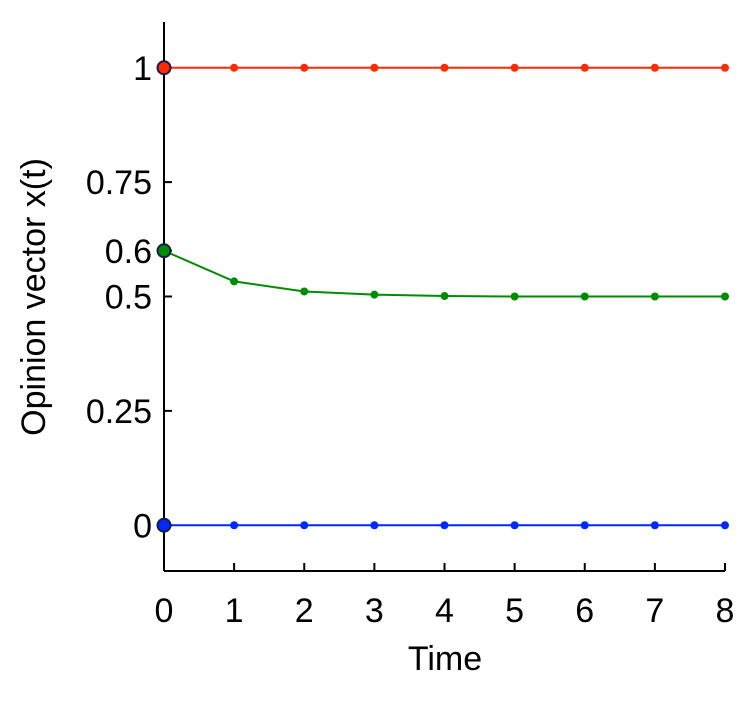 This screenshot has height=706, width=747. I want to click on y-tick-label: 0.75, so click(119, 183).